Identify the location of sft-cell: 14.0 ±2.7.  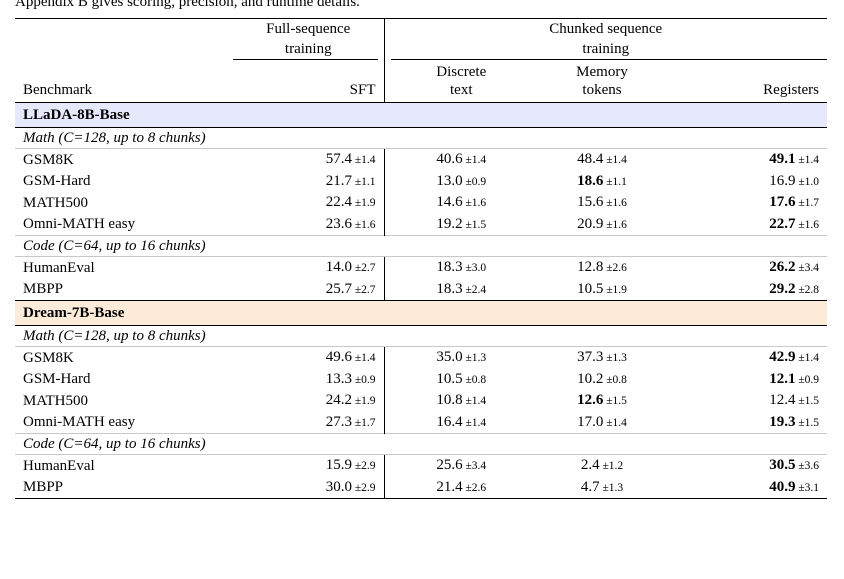
(309, 268).